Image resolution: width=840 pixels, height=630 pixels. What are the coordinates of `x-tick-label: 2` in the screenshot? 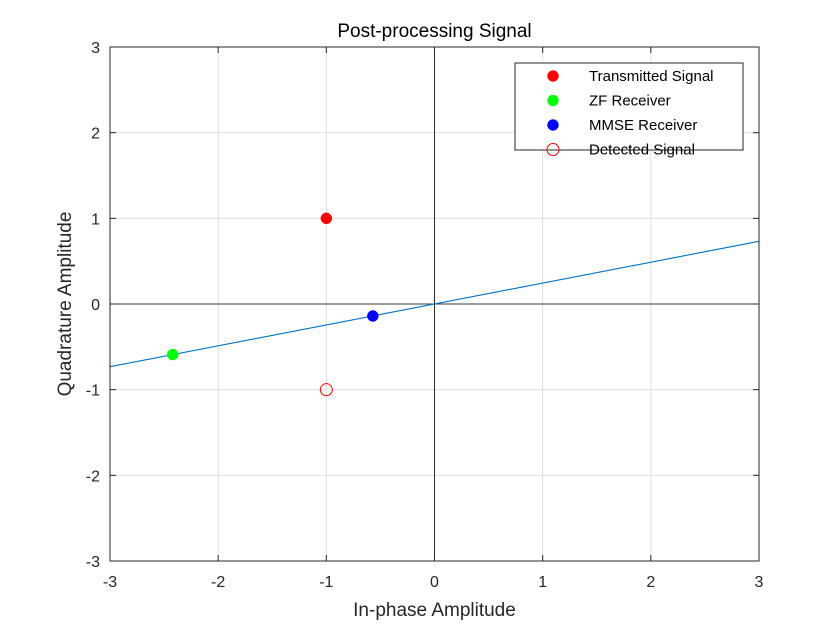 It's located at (650, 582).